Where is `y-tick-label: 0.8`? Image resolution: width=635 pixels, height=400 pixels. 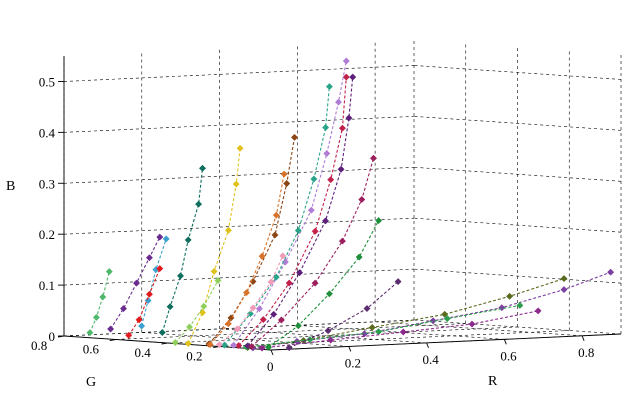 y-tick-label: 0.8 is located at coordinates (39, 345).